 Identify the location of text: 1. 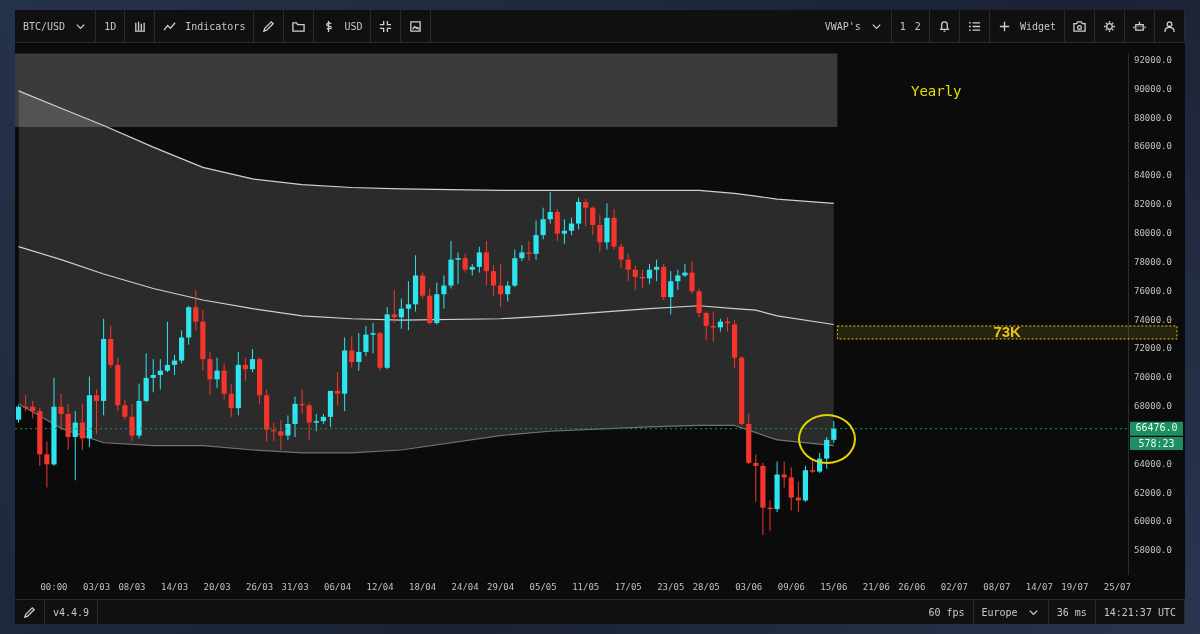
(902, 26).